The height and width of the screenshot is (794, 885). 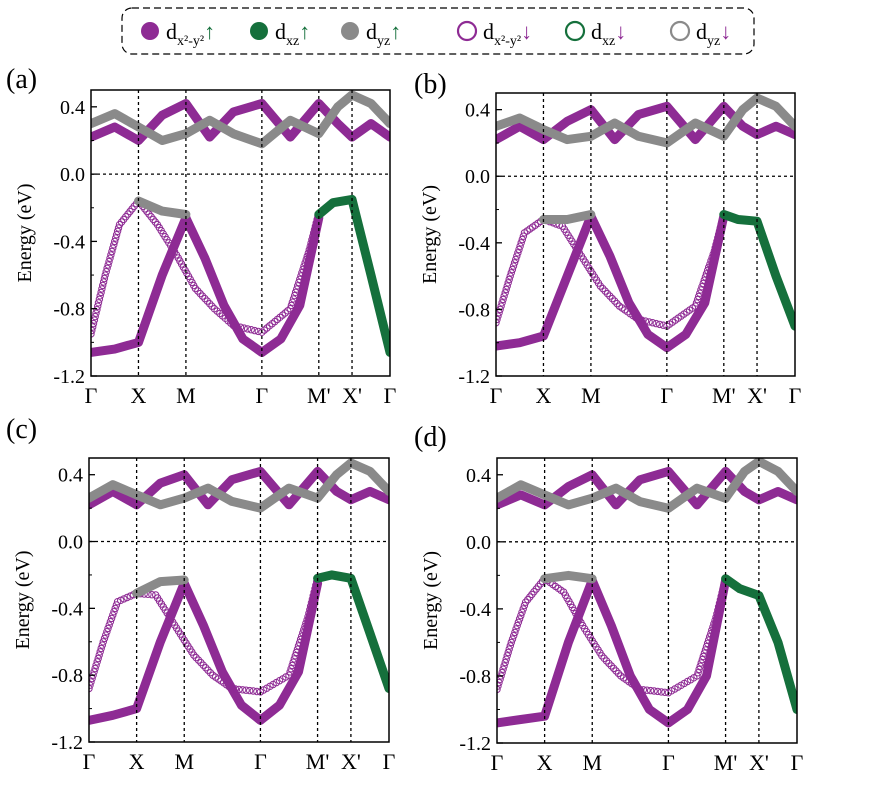 What do you see at coordinates (70, 476) in the screenshot?
I see `y-tick-label: 0.4` at bounding box center [70, 476].